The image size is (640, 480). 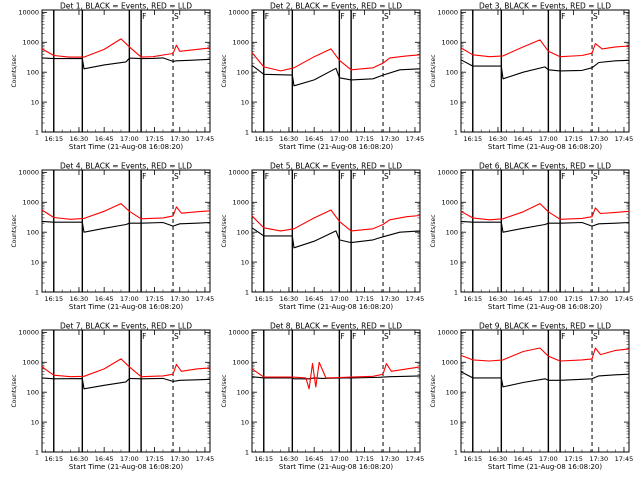 What do you see at coordinates (126, 166) in the screenshot?
I see `chart-title: Det 4, BLACK = Events, RED = LLD` at bounding box center [126, 166].